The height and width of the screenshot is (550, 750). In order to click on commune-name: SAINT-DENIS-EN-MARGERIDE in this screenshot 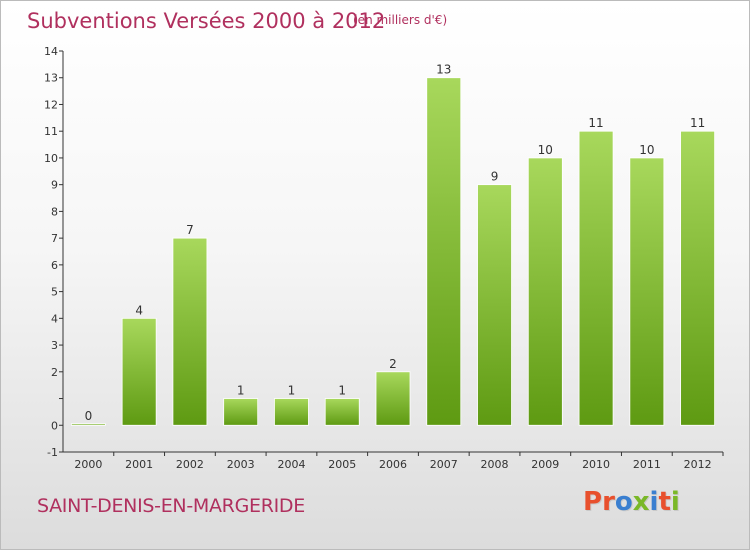, I will do `click(171, 506)`.